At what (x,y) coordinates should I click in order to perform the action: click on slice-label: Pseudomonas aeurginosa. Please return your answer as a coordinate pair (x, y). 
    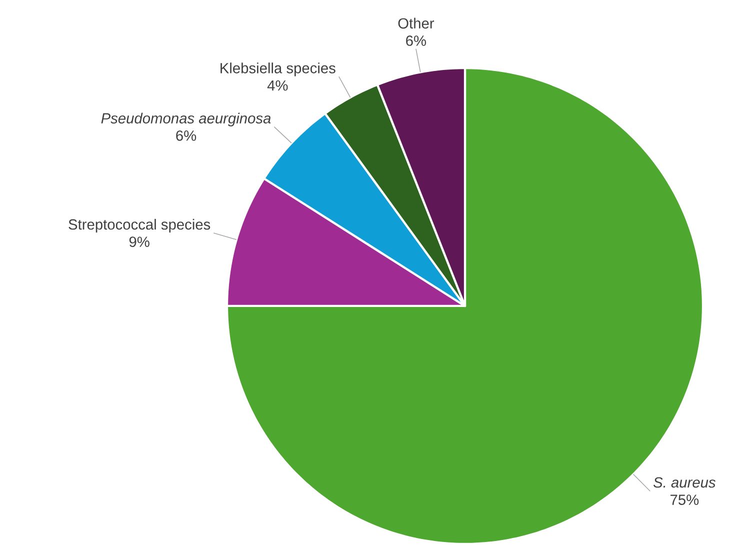
    Looking at the image, I should click on (186, 119).